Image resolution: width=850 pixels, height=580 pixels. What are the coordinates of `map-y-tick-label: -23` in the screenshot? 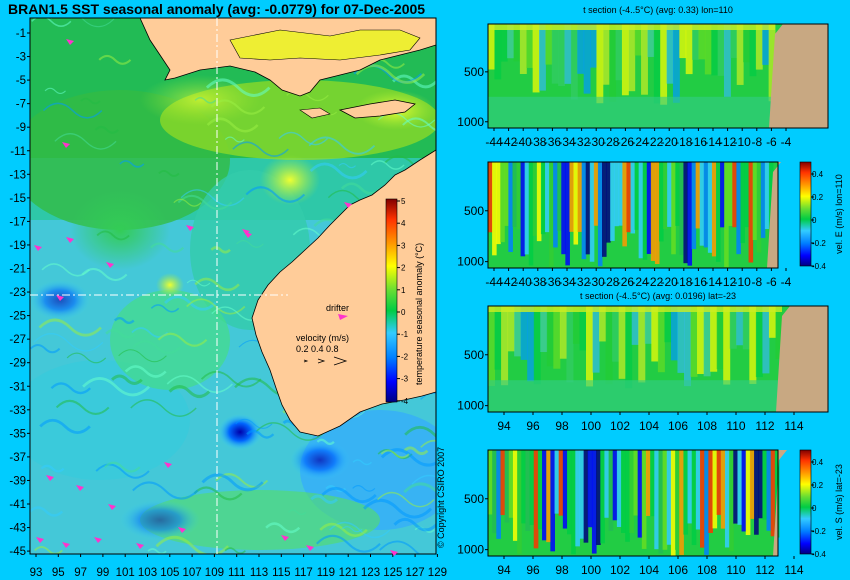 It's located at (17, 293).